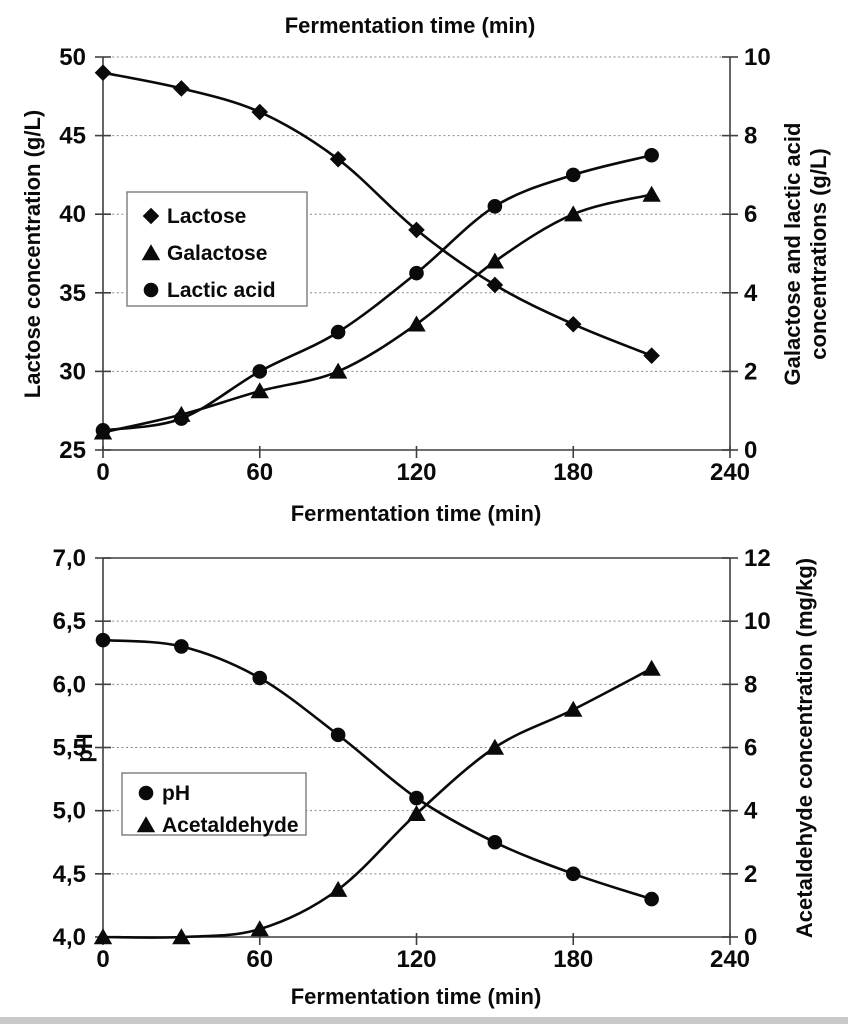  I want to click on legend-label-galactose: Galactose, so click(217, 253).